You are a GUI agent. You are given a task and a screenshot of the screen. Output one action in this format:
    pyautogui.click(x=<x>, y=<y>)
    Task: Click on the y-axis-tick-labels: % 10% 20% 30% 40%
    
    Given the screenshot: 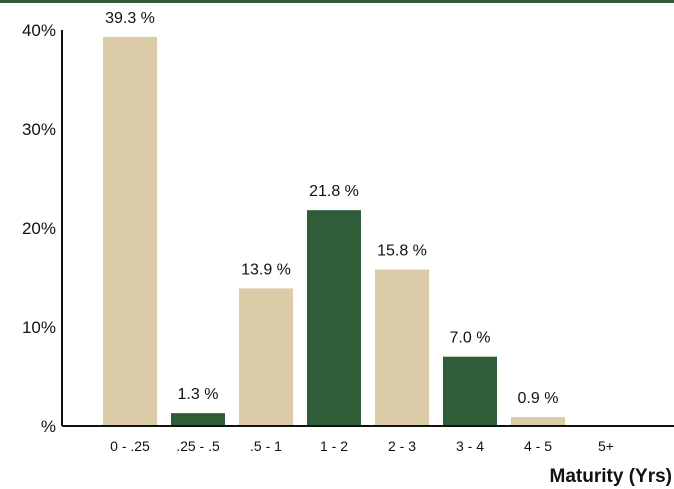 What is the action you would take?
    pyautogui.click(x=39, y=228)
    